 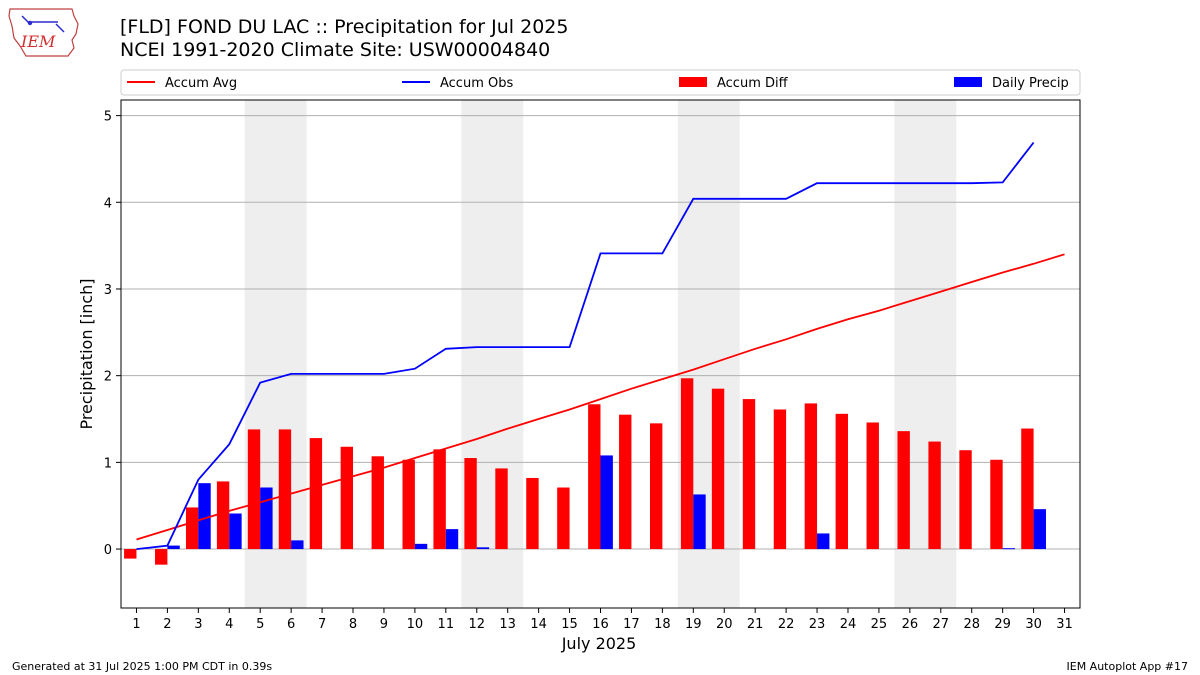 I want to click on x-tick-label: 2, so click(x=167, y=624).